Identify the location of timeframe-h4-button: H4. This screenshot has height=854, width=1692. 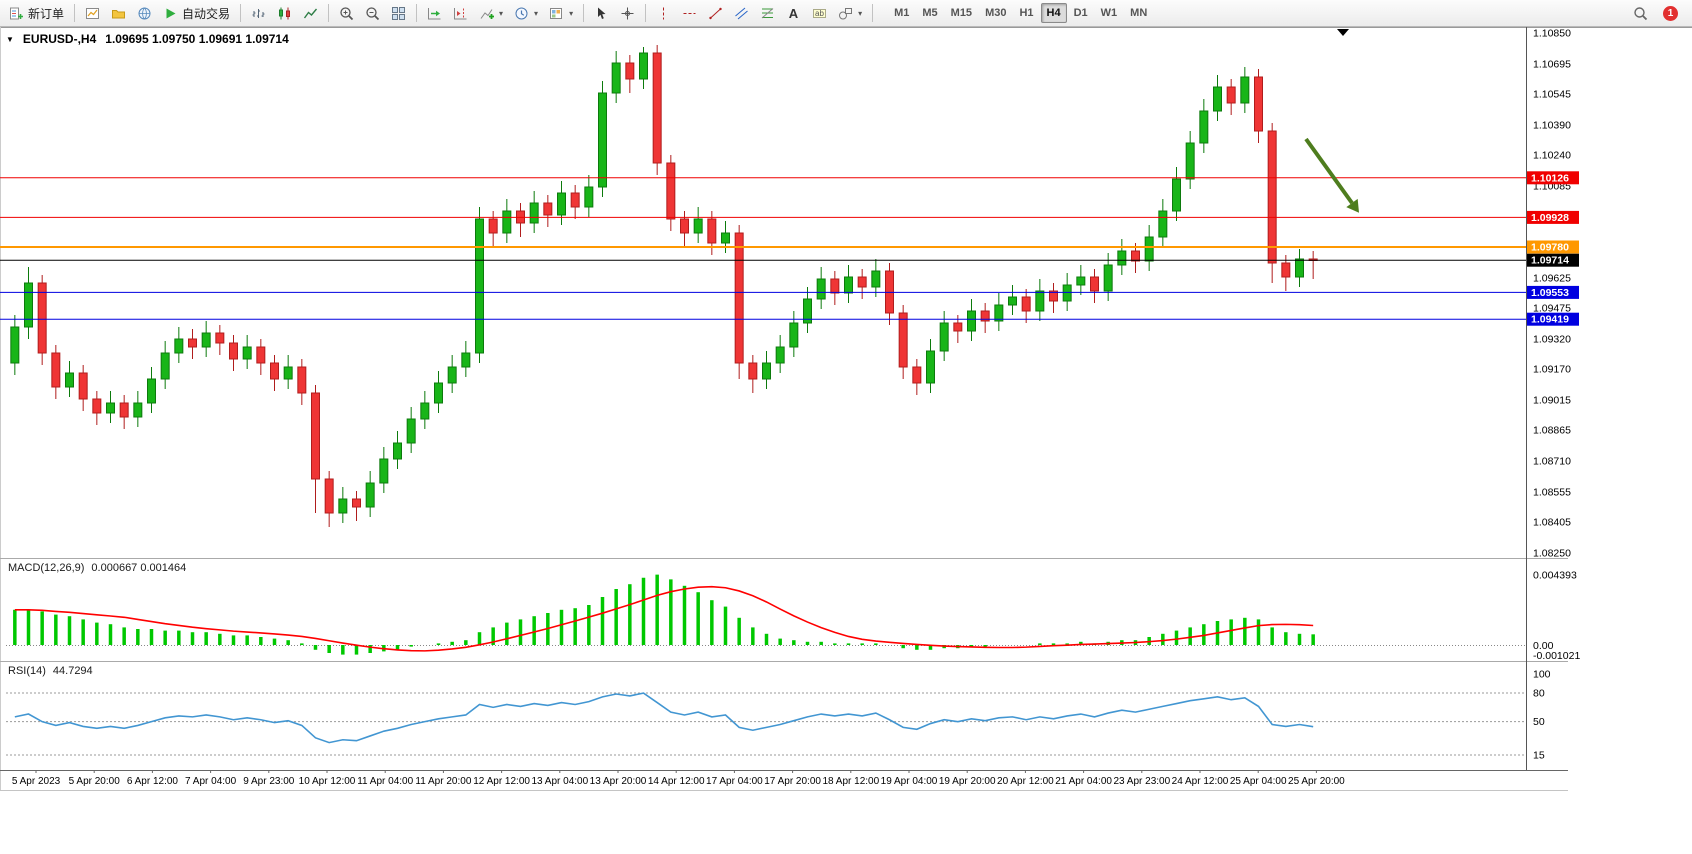
(1053, 13).